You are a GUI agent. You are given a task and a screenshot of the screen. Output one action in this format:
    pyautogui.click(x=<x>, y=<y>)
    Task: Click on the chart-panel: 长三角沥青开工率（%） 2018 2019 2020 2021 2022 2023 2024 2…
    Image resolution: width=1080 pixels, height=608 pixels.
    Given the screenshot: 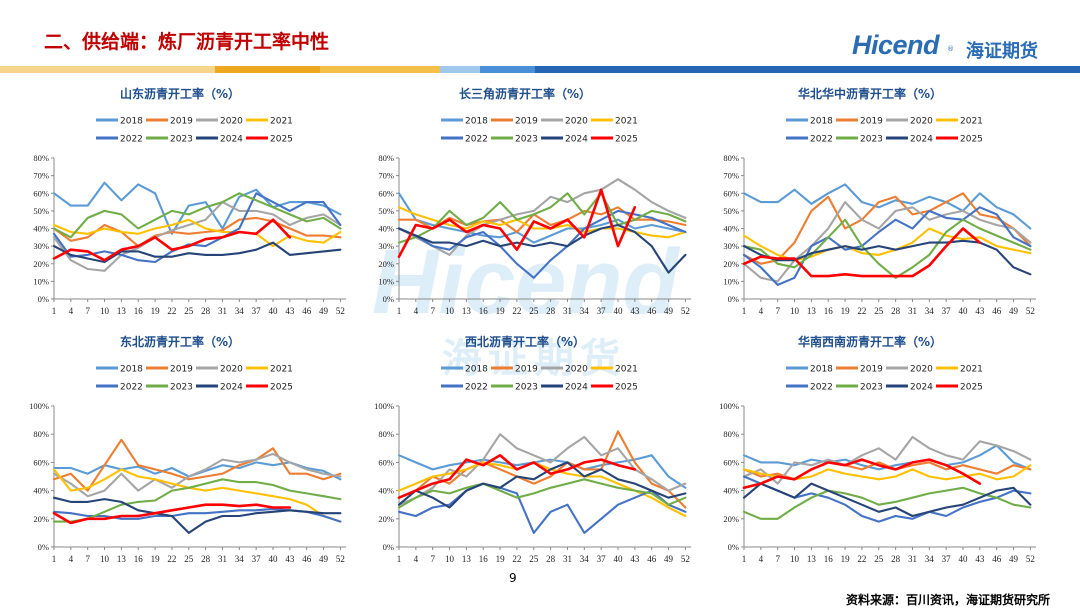 What is the action you would take?
    pyautogui.click(x=534, y=201)
    